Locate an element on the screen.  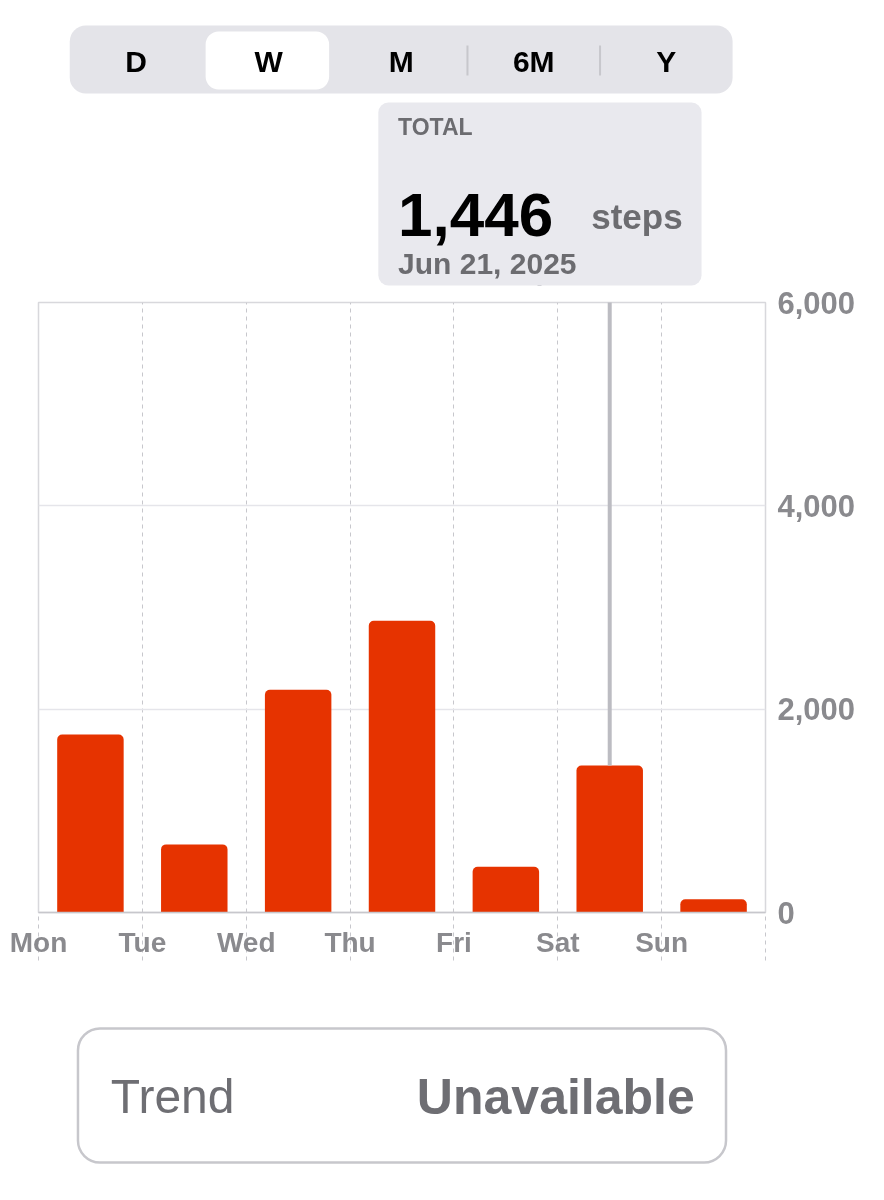
text: Trend is located at coordinates (172, 1096).